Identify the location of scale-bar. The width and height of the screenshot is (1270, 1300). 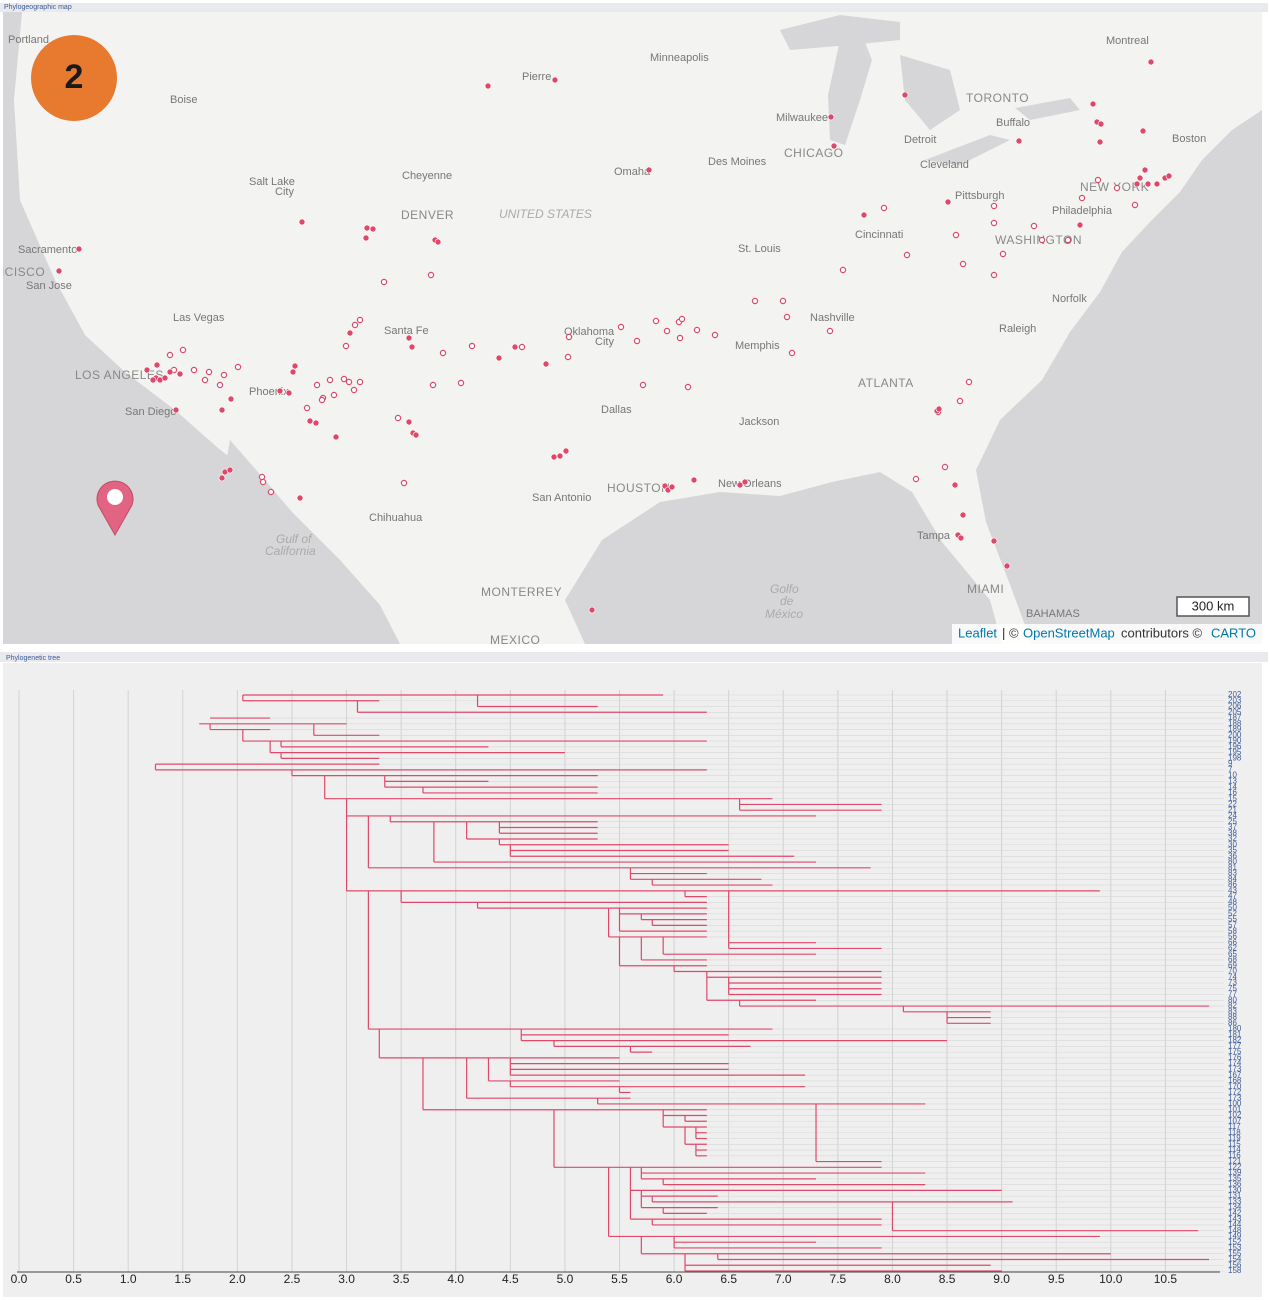
(1213, 606).